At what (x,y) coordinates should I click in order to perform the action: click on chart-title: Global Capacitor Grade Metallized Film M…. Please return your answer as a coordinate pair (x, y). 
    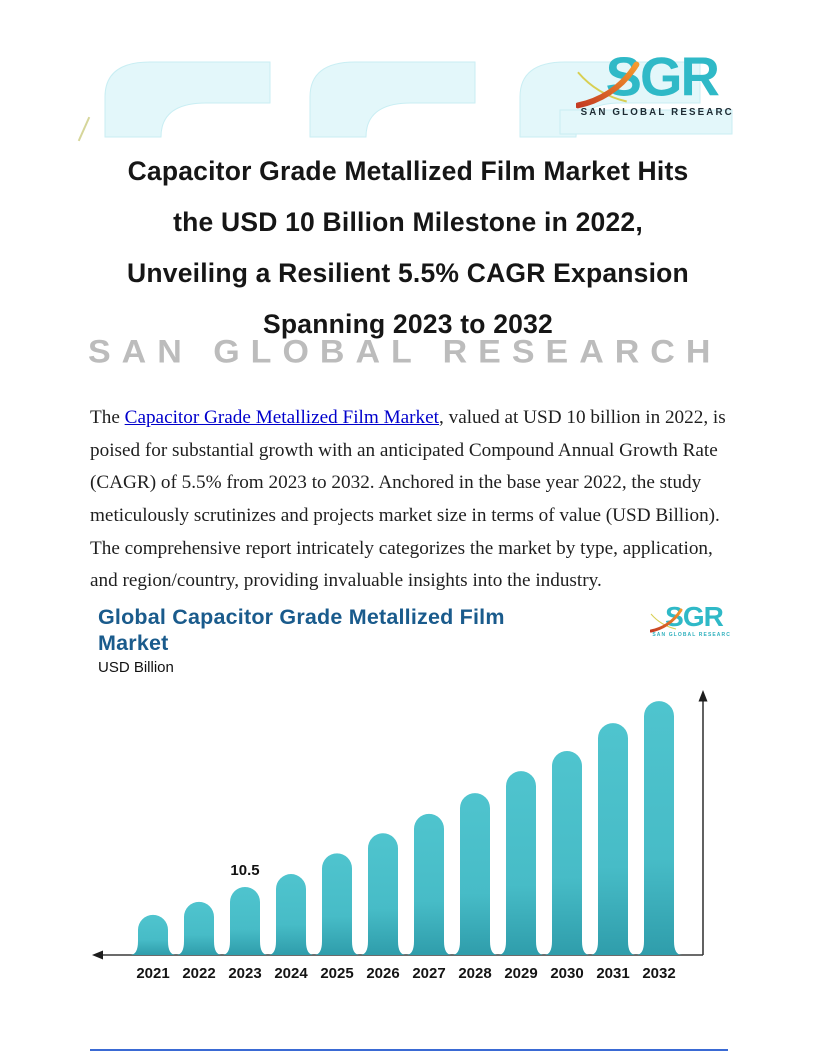
    Looking at the image, I should click on (301, 630).